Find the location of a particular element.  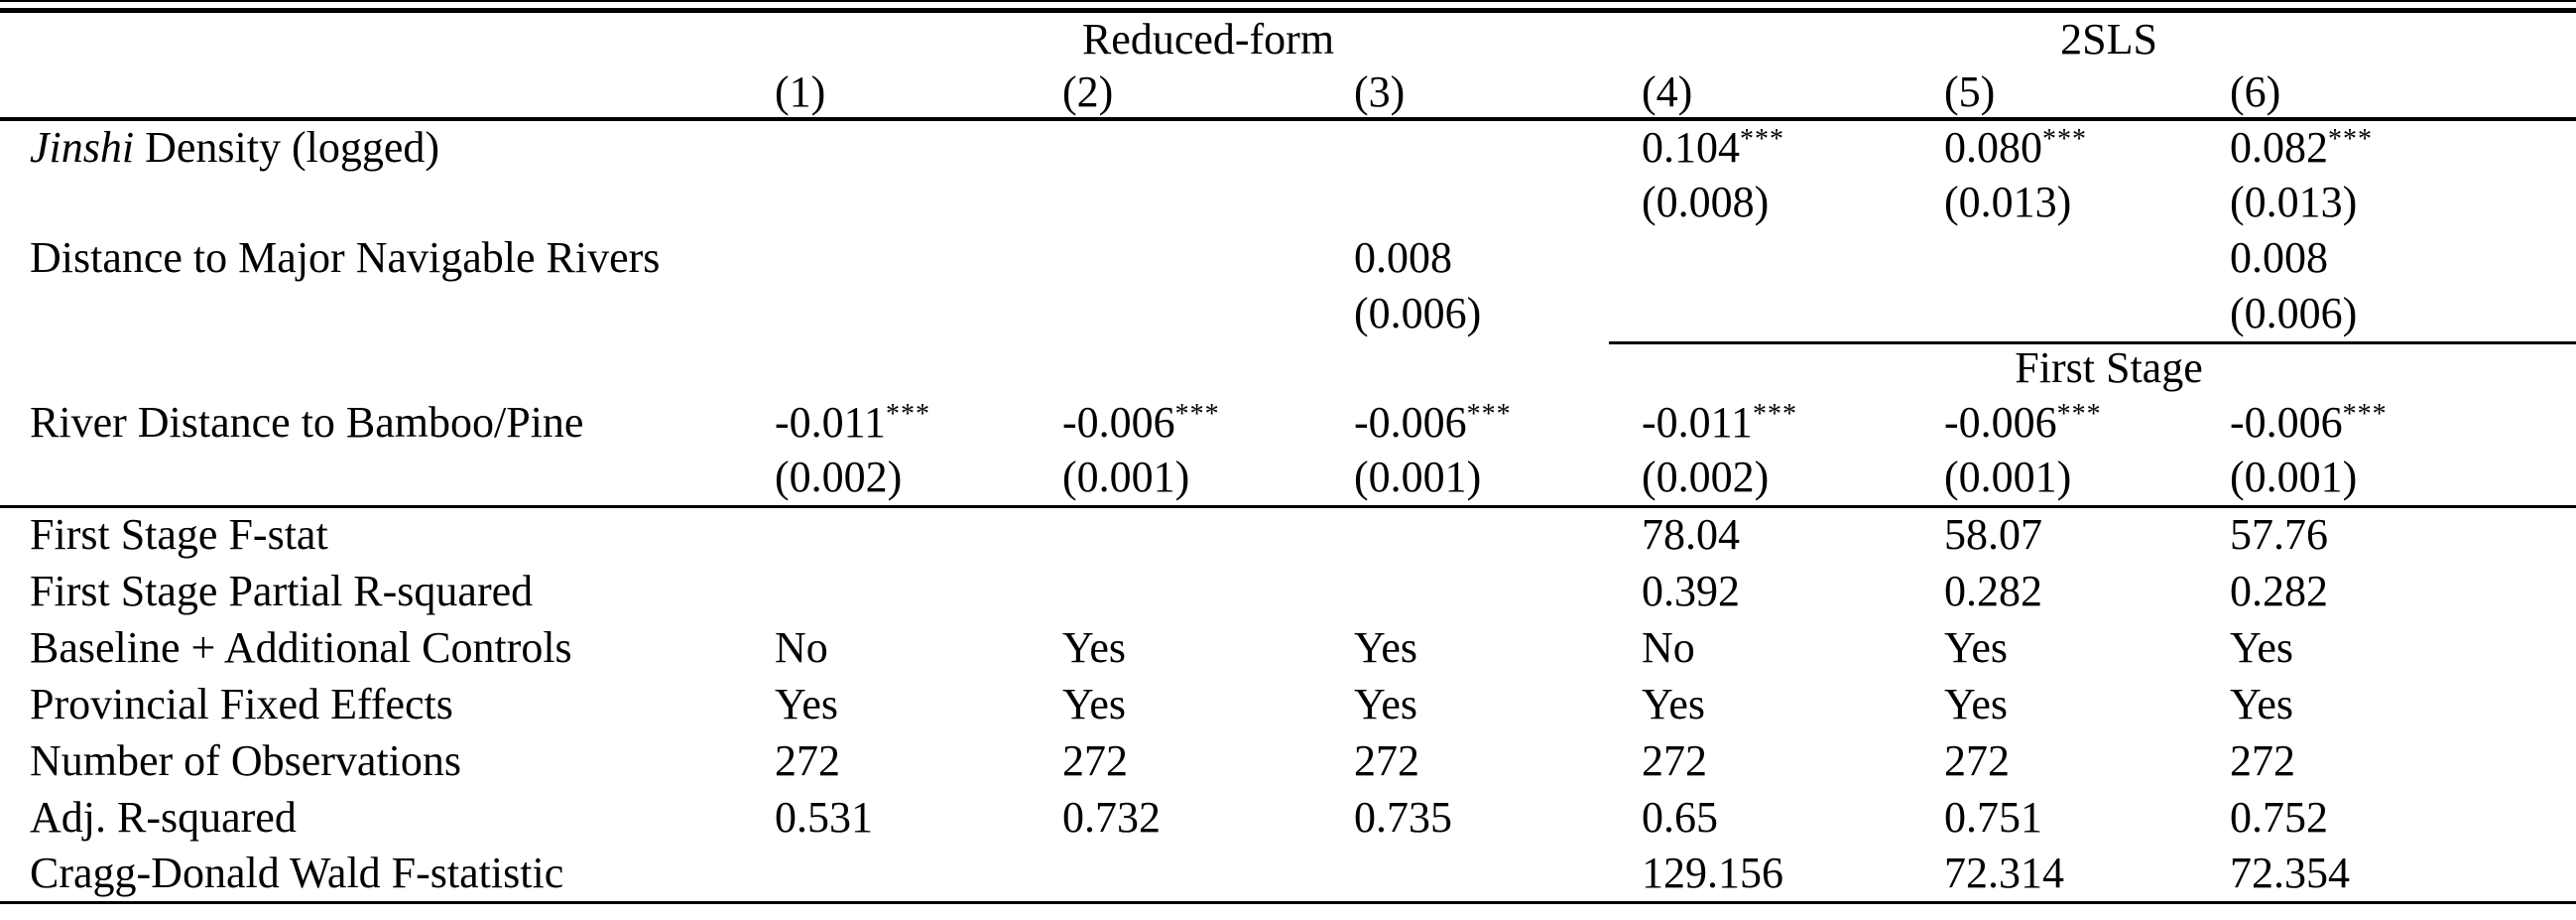

value-cell-col5: 0.080*** is located at coordinates (2087, 146).